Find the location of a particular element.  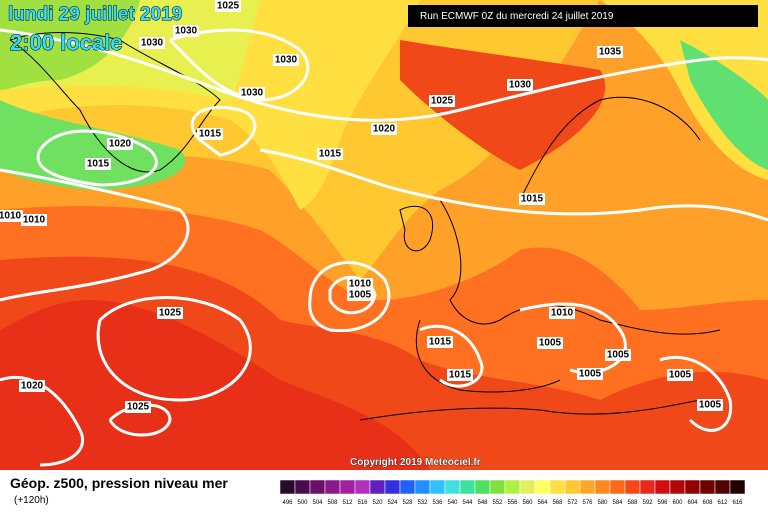

scale-label: 504 is located at coordinates (317, 503).